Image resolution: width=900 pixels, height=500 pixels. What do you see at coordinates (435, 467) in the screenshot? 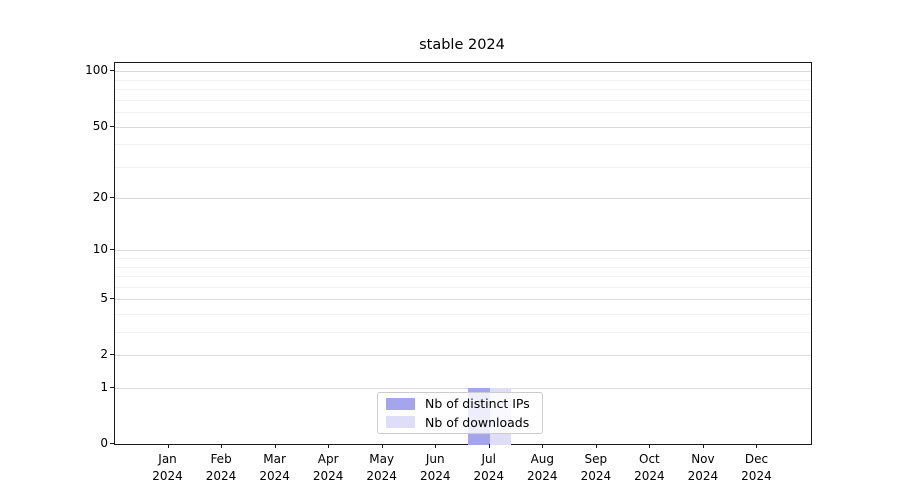
I see `x-tick-label: Jun 2024` at bounding box center [435, 467].